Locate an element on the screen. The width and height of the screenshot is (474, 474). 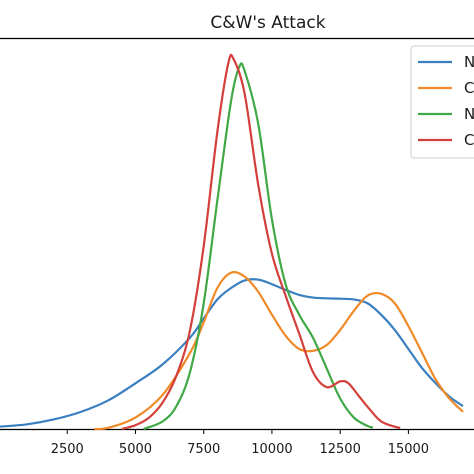
x-tick-label: 12500 is located at coordinates (339, 449).